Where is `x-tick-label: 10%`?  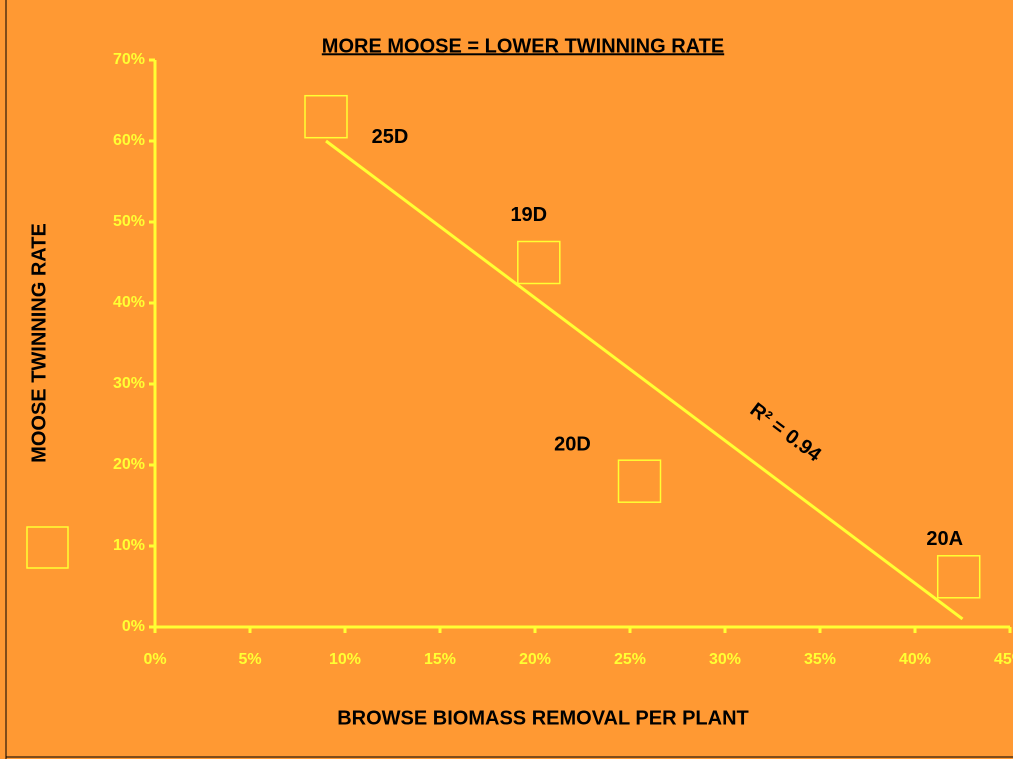
x-tick-label: 10% is located at coordinates (345, 659).